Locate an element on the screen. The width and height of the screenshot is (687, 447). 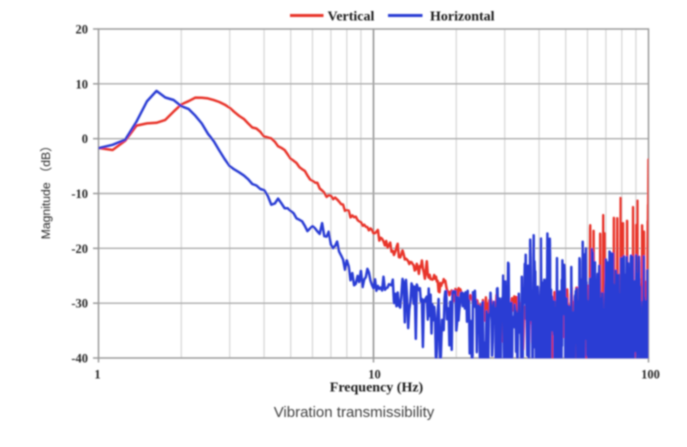
svg-text: -10 is located at coordinates (79, 194).